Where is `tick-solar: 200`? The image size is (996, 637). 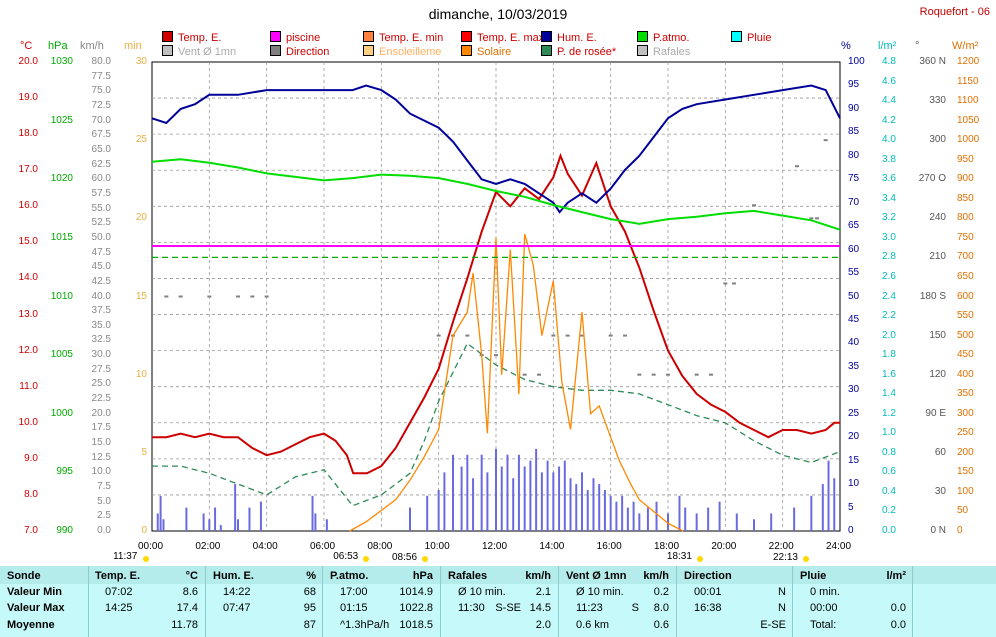 tick-solar: 200 is located at coordinates (965, 452).